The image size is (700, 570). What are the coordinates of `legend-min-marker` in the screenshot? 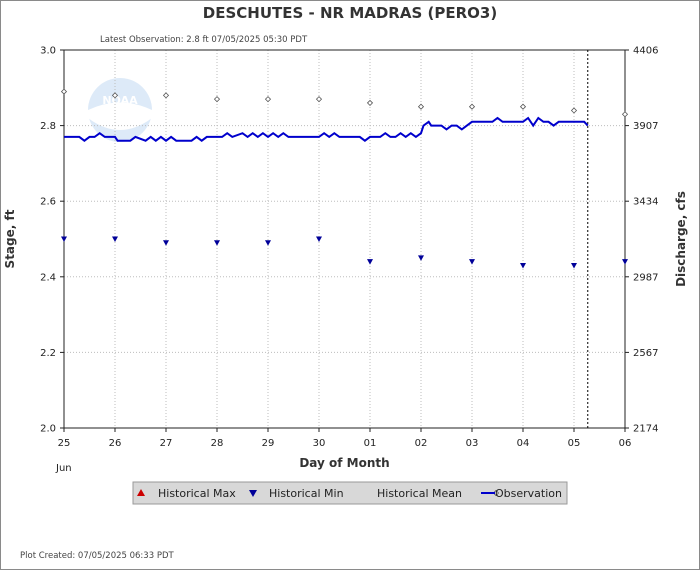 It's located at (253, 493).